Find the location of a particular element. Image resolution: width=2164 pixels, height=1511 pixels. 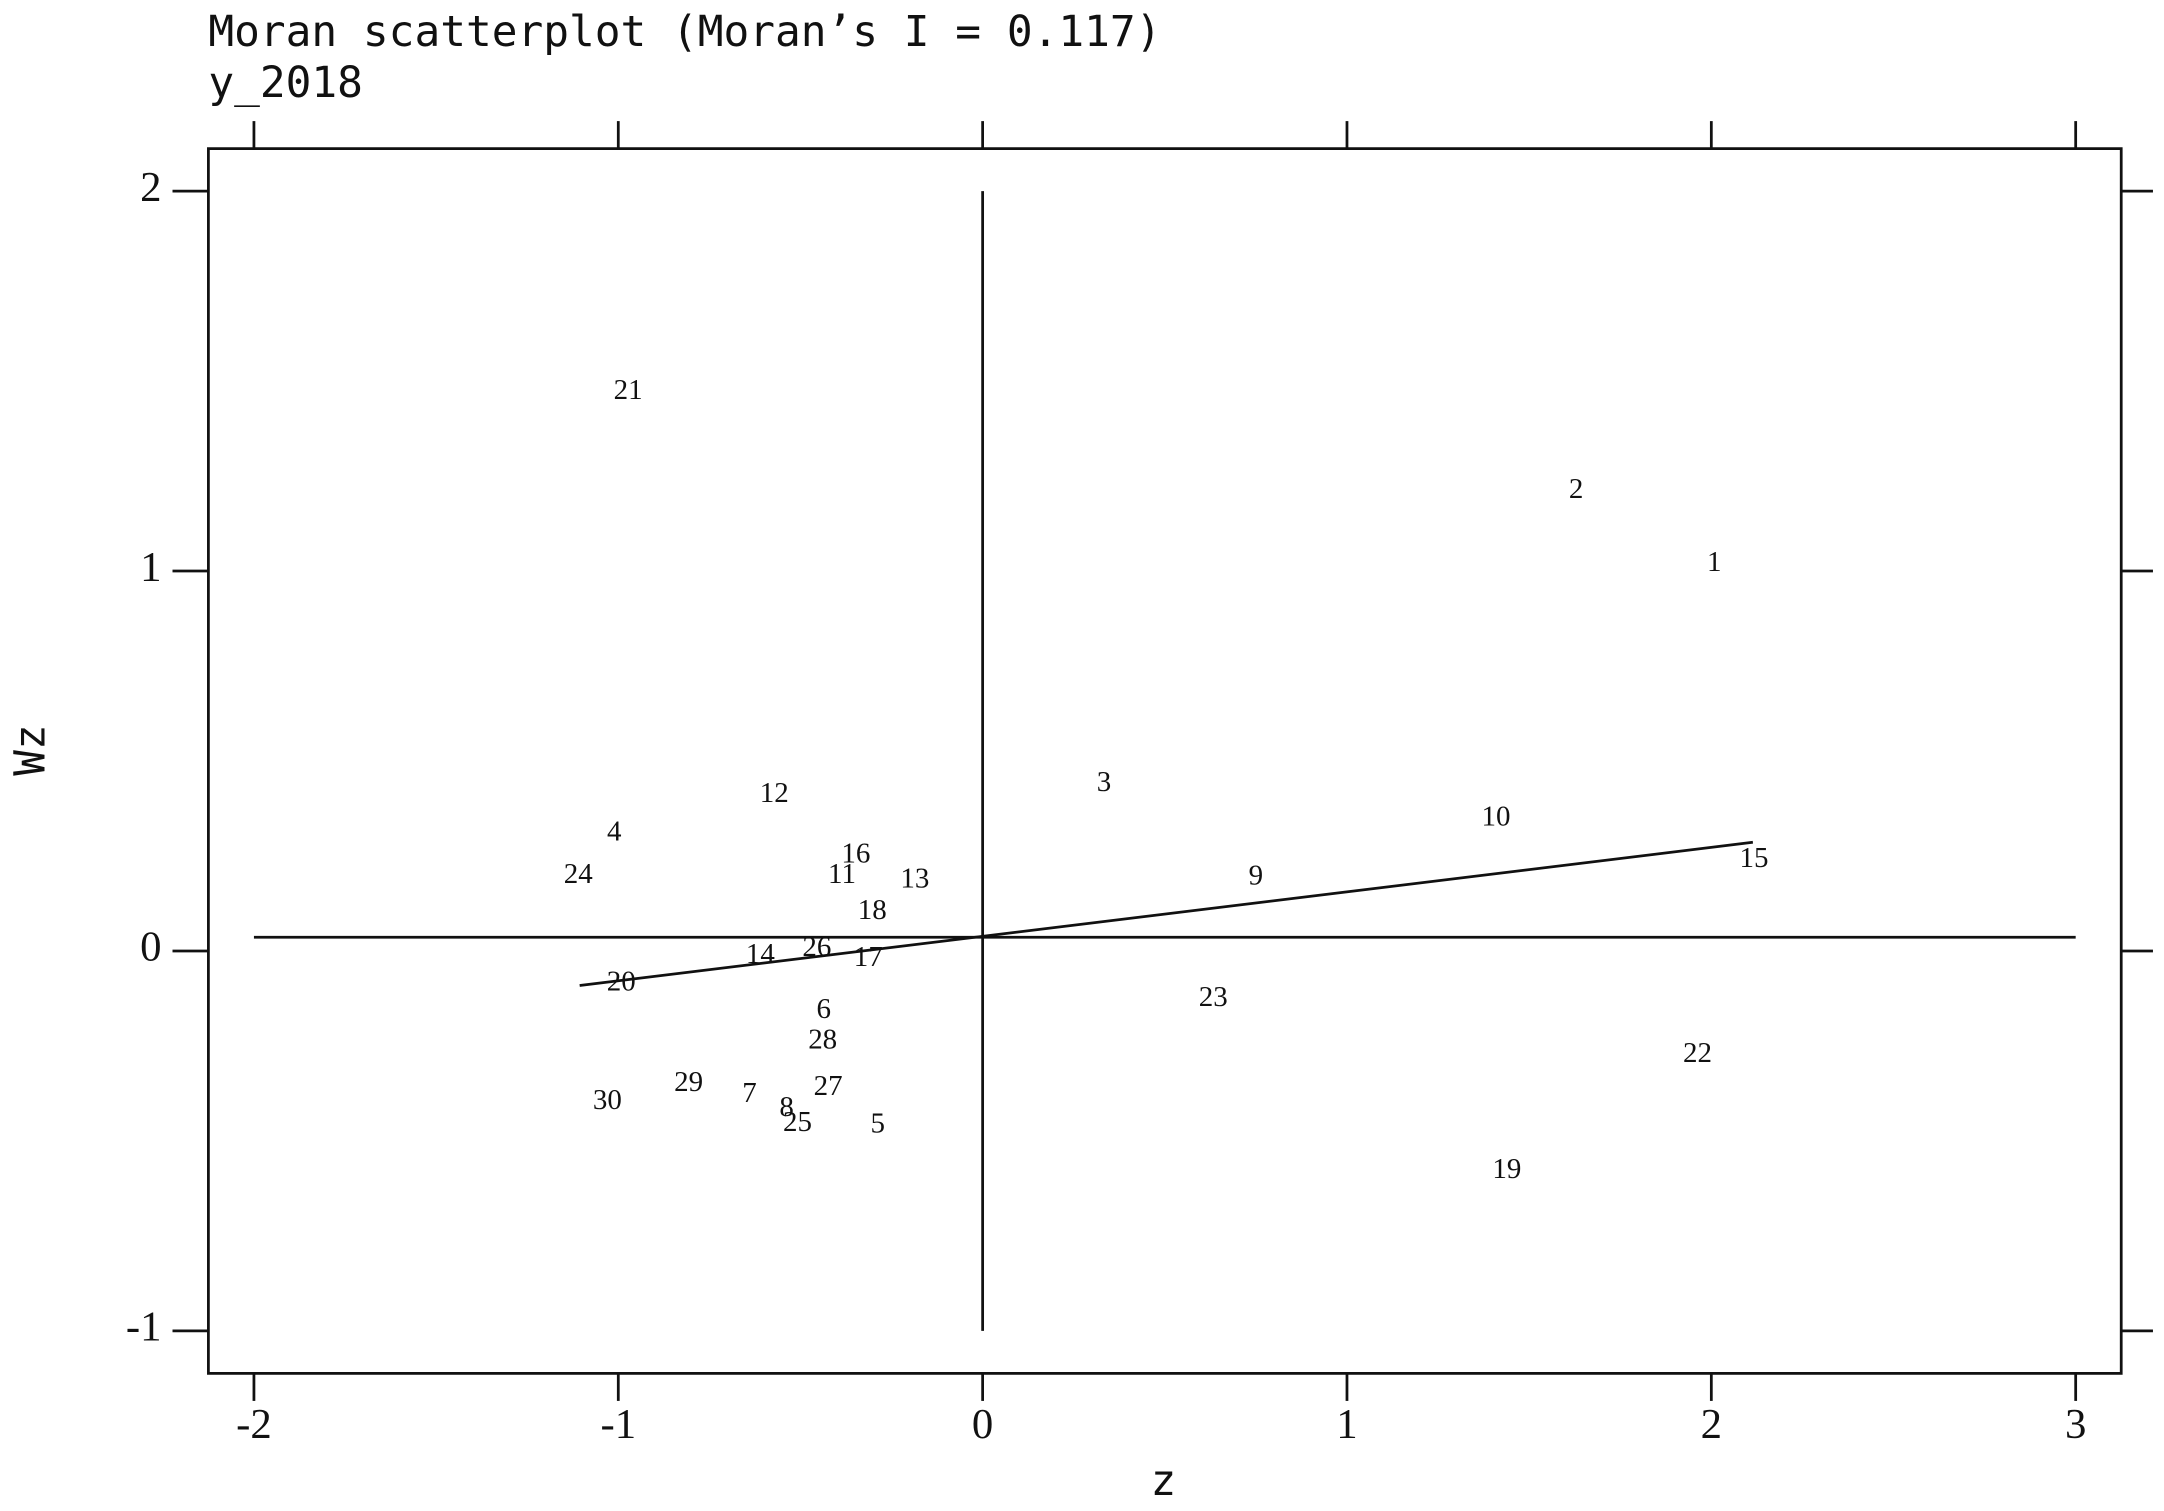

point-label: 25 is located at coordinates (797, 1122).